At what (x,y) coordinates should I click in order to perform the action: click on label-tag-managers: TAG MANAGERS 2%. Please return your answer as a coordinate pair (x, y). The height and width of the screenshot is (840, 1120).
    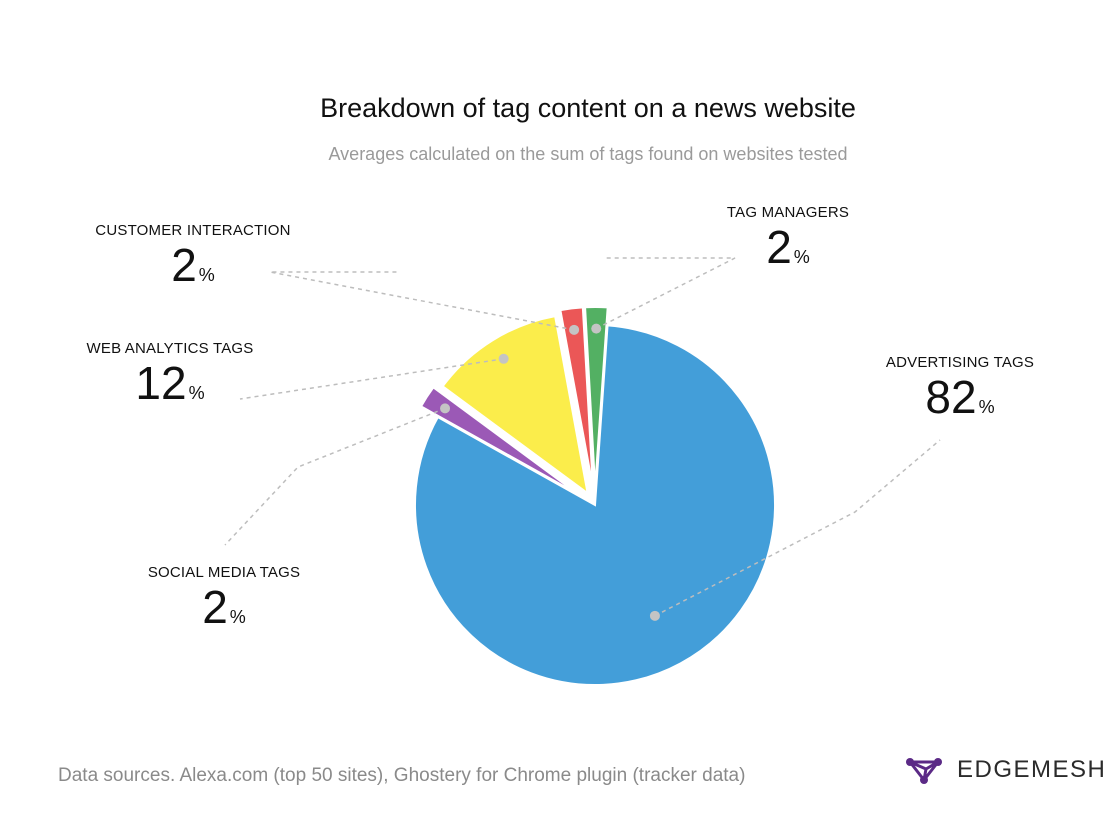
    Looking at the image, I should click on (788, 237).